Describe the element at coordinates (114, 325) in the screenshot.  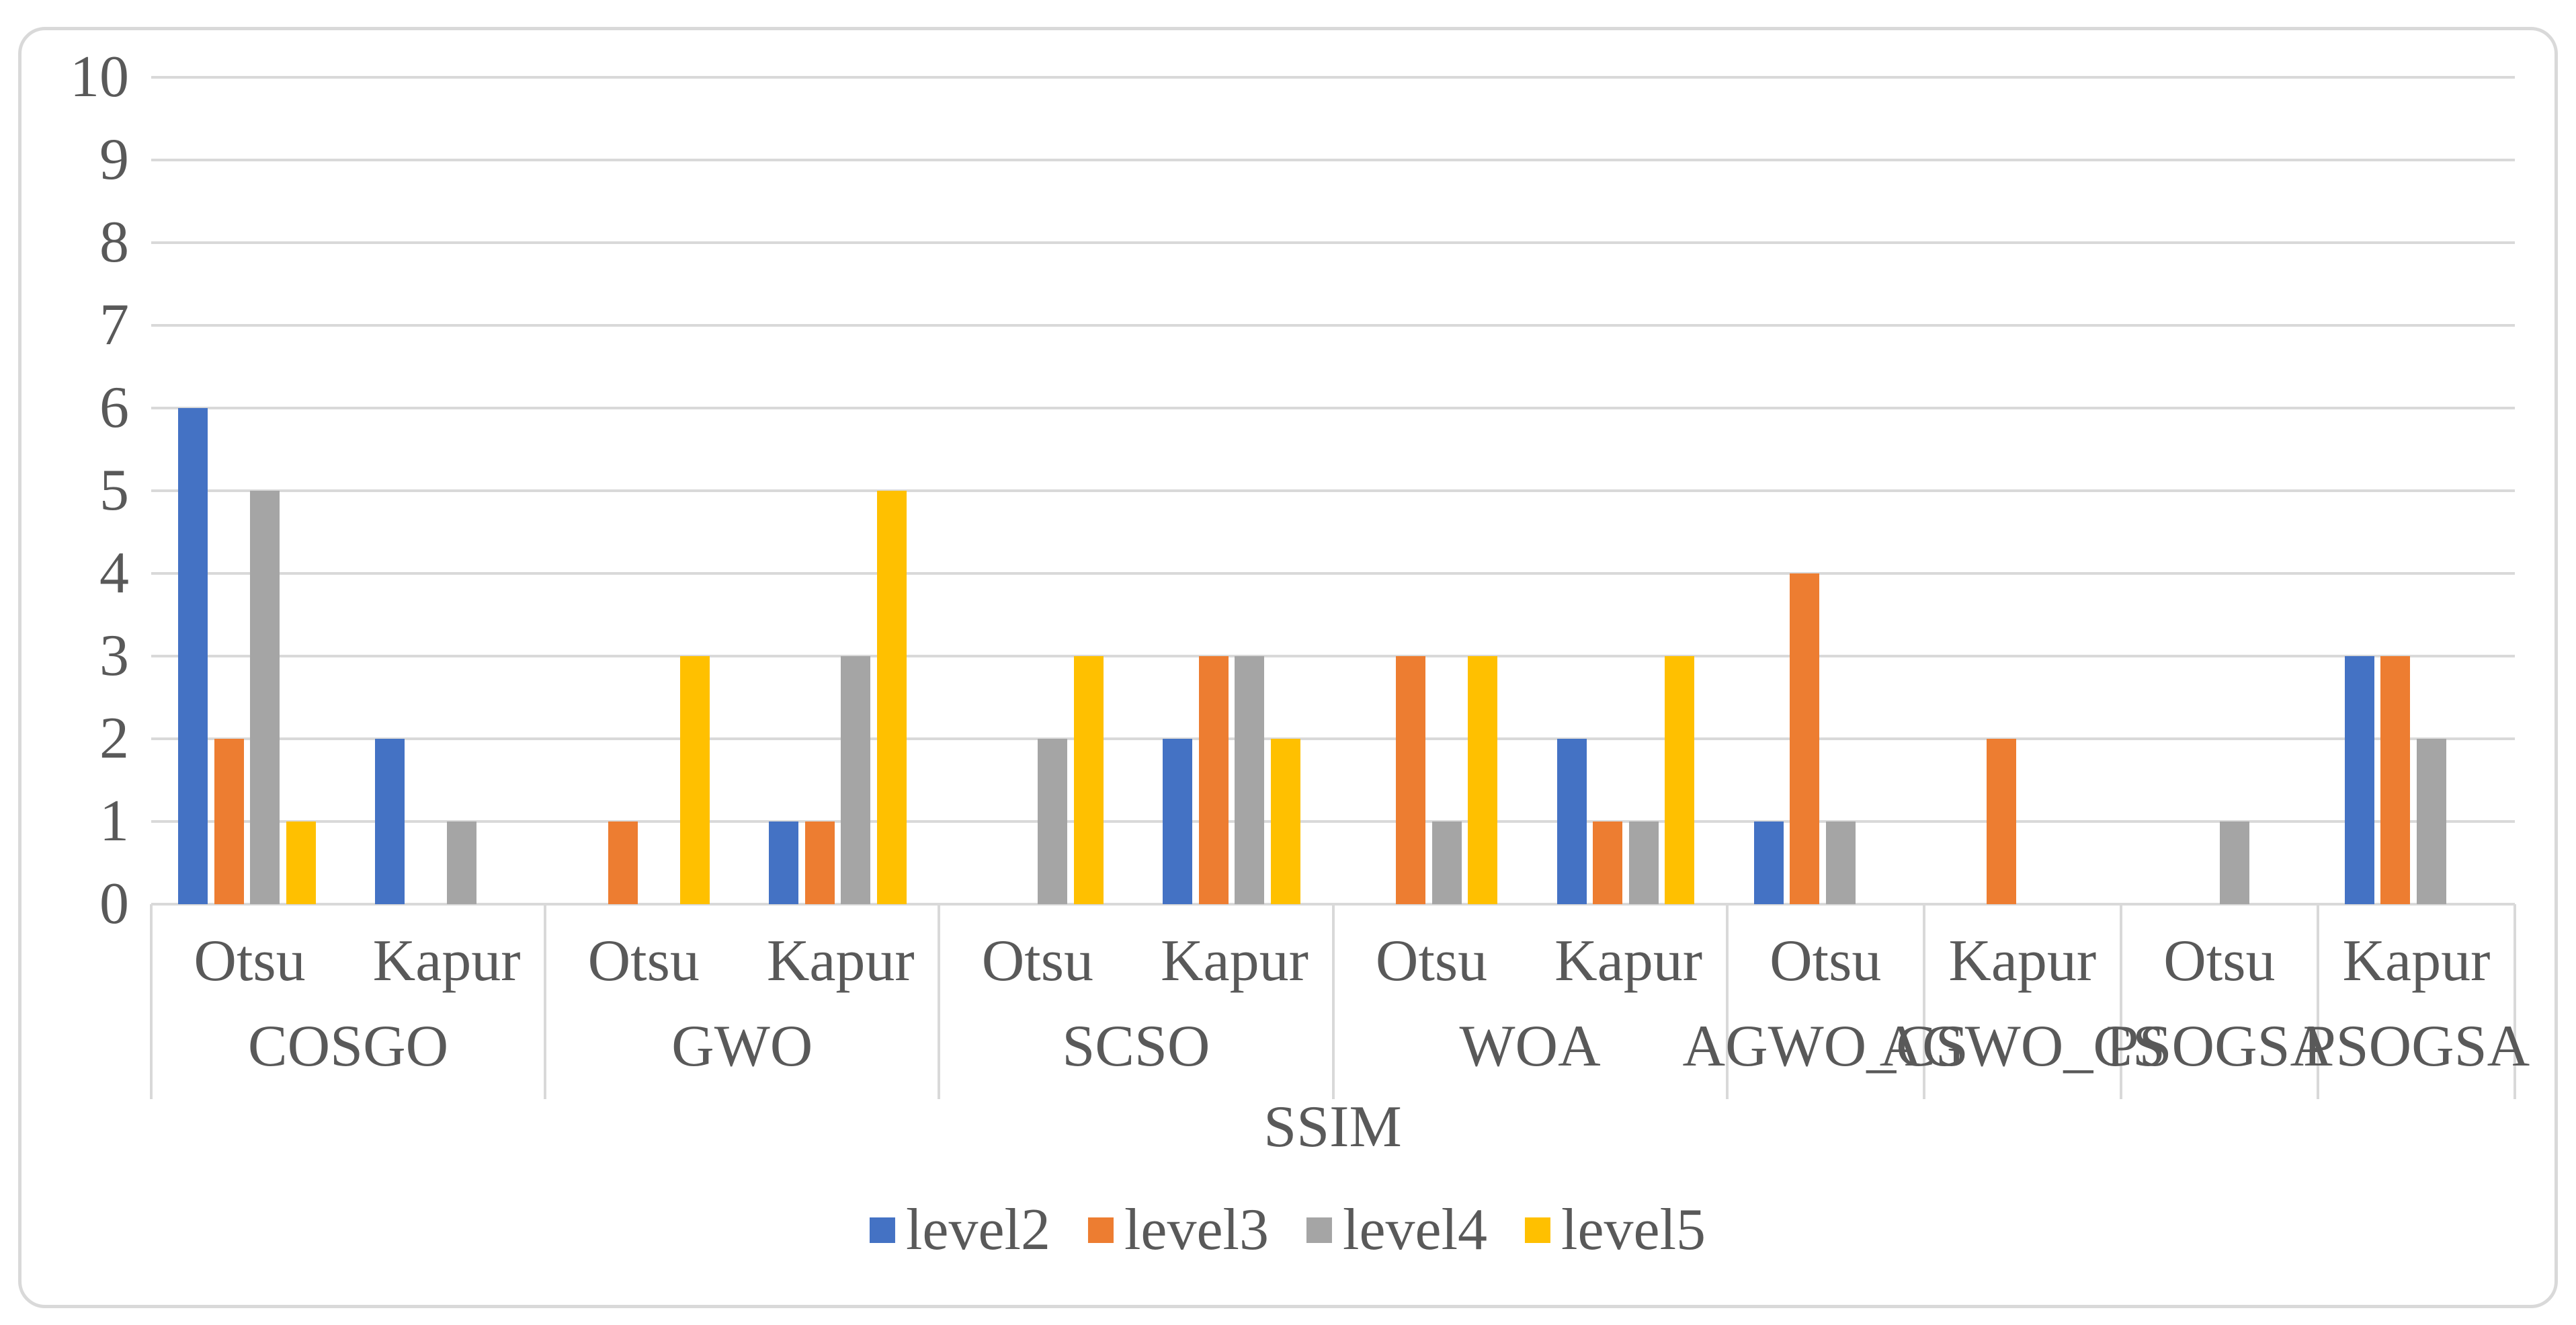
I see `y-axis-tick-label-7: 7` at that location.